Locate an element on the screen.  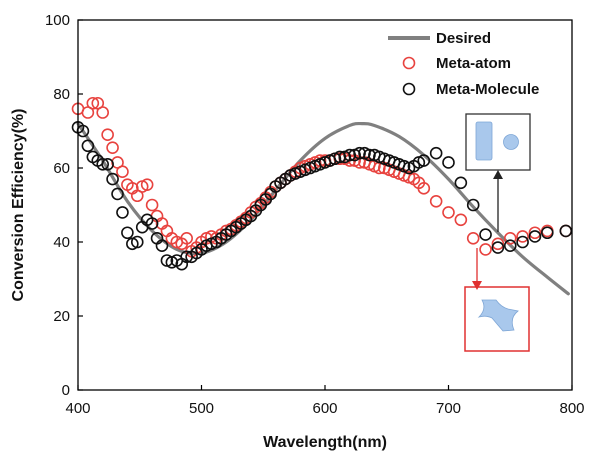
y-tick-label: 100 is located at coordinates (57, 20).